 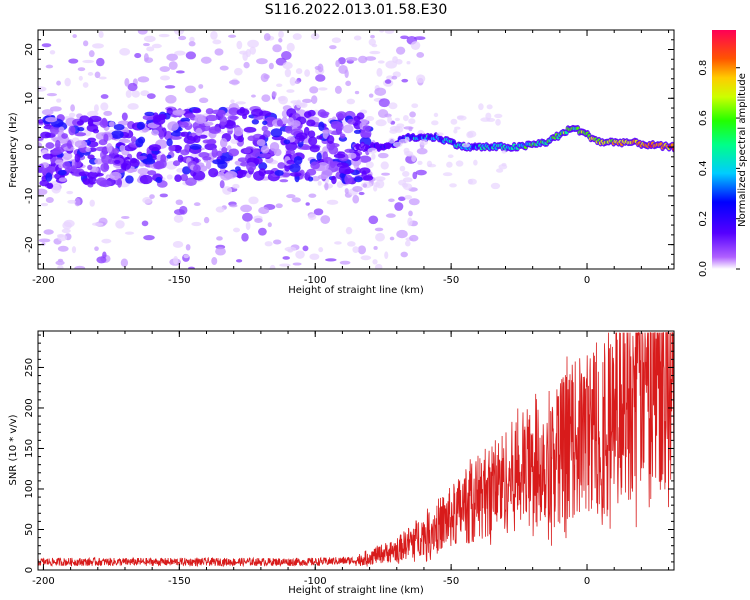 I want to click on y-tick-label: 150, so click(x=29, y=448).